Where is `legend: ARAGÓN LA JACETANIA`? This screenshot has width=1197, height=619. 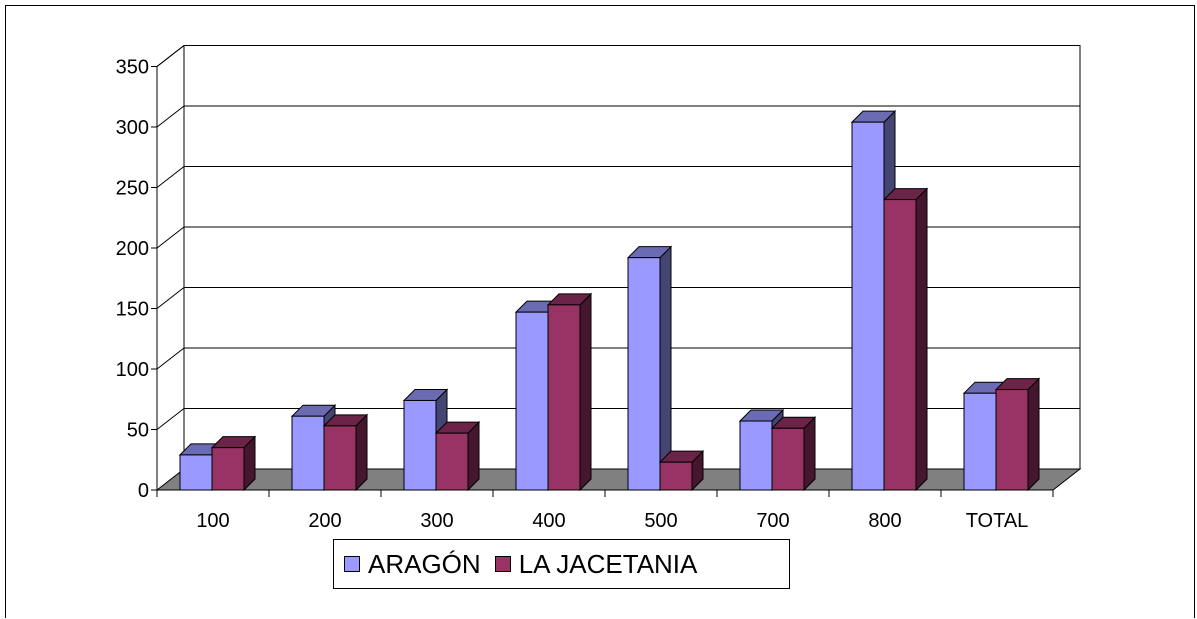 legend: ARAGÓN LA JACETANIA is located at coordinates (561, 564).